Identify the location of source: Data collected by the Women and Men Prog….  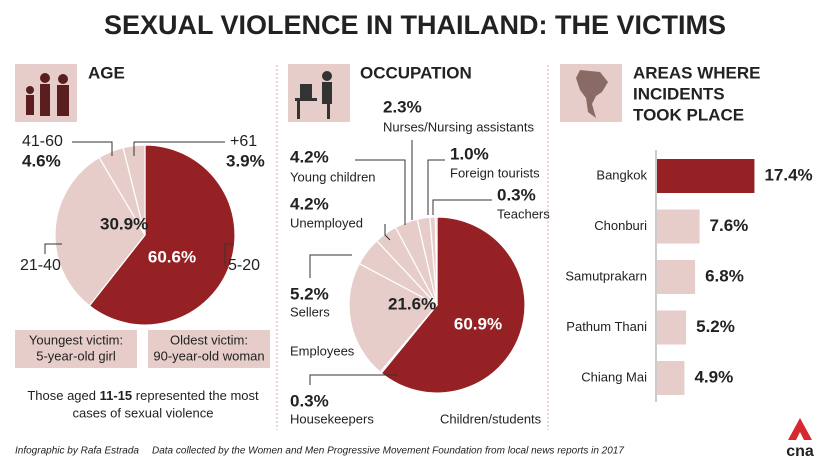
(388, 451).